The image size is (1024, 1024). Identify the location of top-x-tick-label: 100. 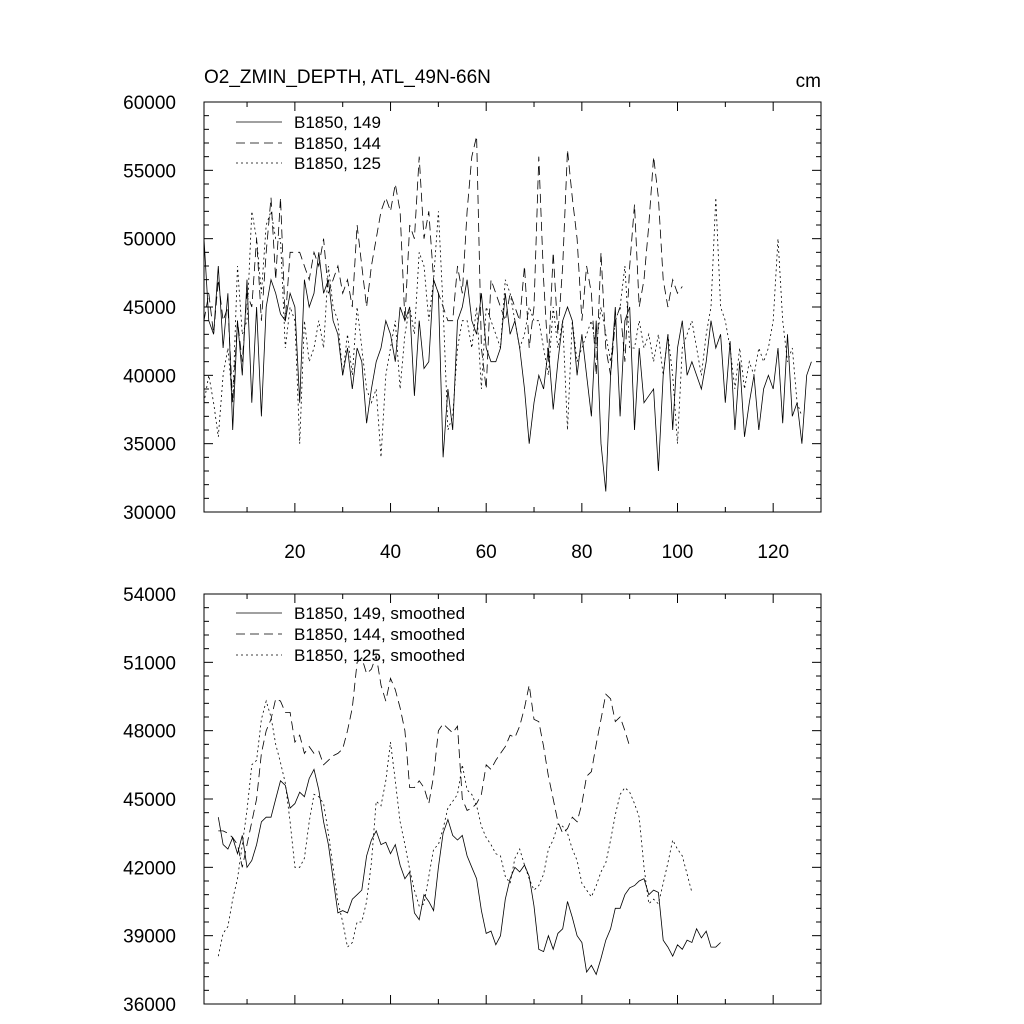
(678, 552).